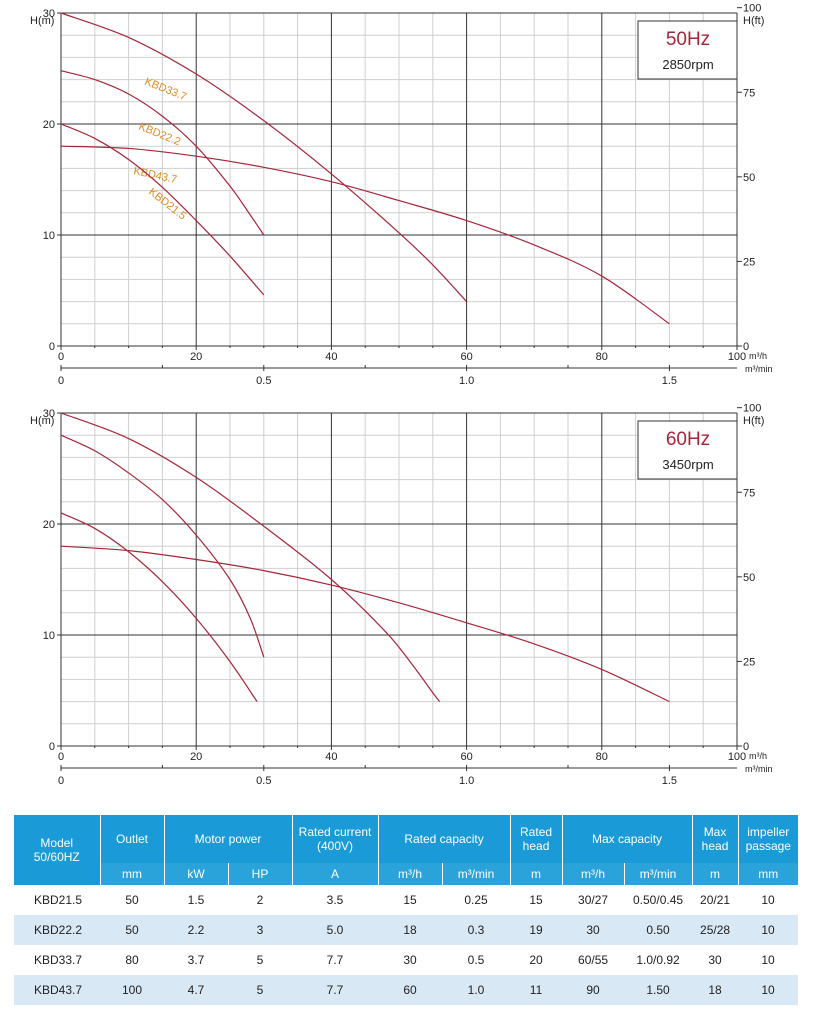 The image size is (822, 1032). I want to click on table-cell: 0.50, so click(658, 930).